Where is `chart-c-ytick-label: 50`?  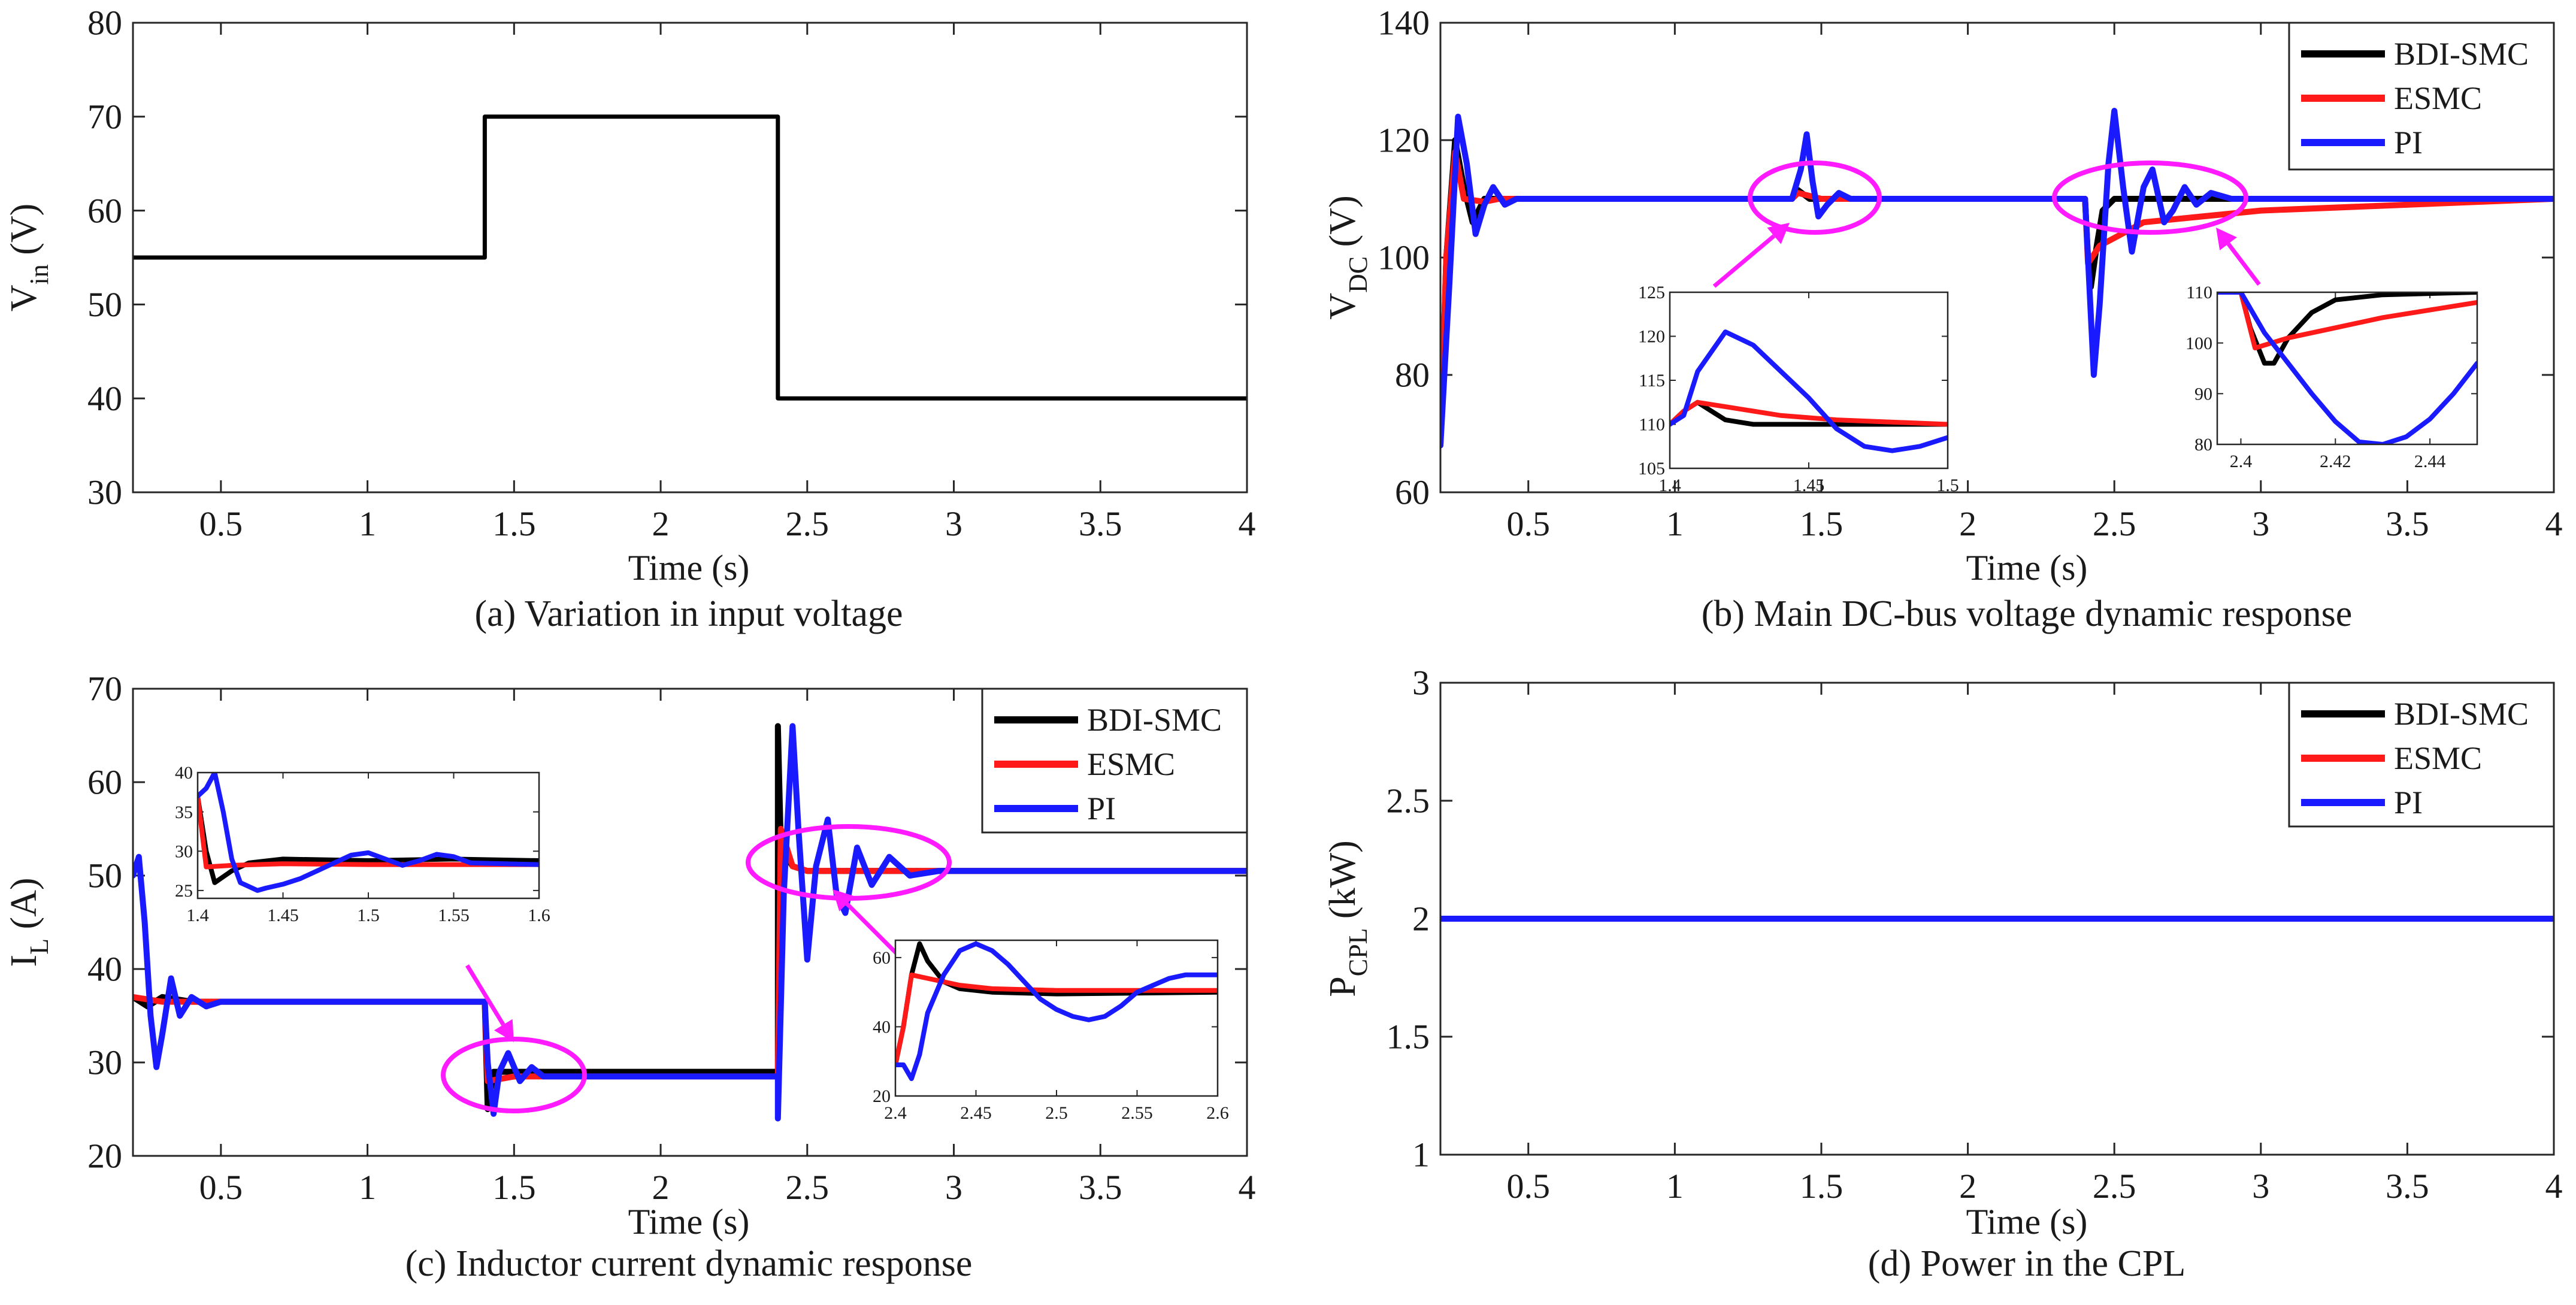 chart-c-ytick-label: 50 is located at coordinates (104, 875).